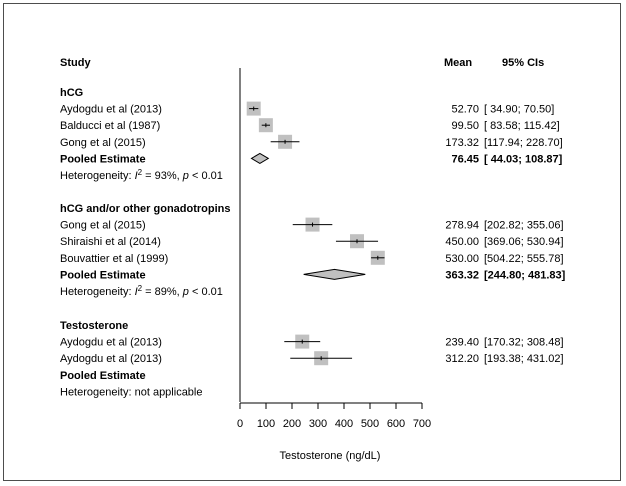 The width and height of the screenshot is (626, 486). What do you see at coordinates (462, 242) in the screenshot?
I see `study-mean: 450.00` at bounding box center [462, 242].